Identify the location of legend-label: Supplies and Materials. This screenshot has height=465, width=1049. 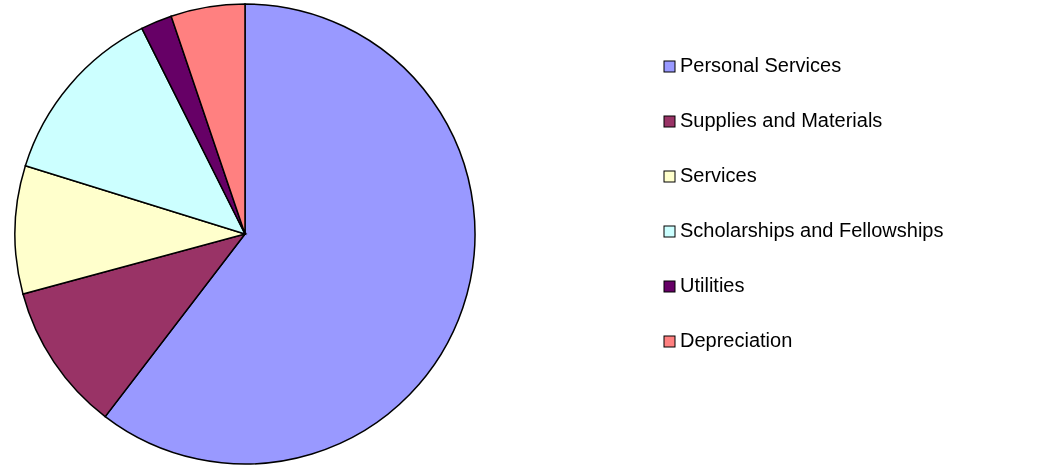
(781, 120).